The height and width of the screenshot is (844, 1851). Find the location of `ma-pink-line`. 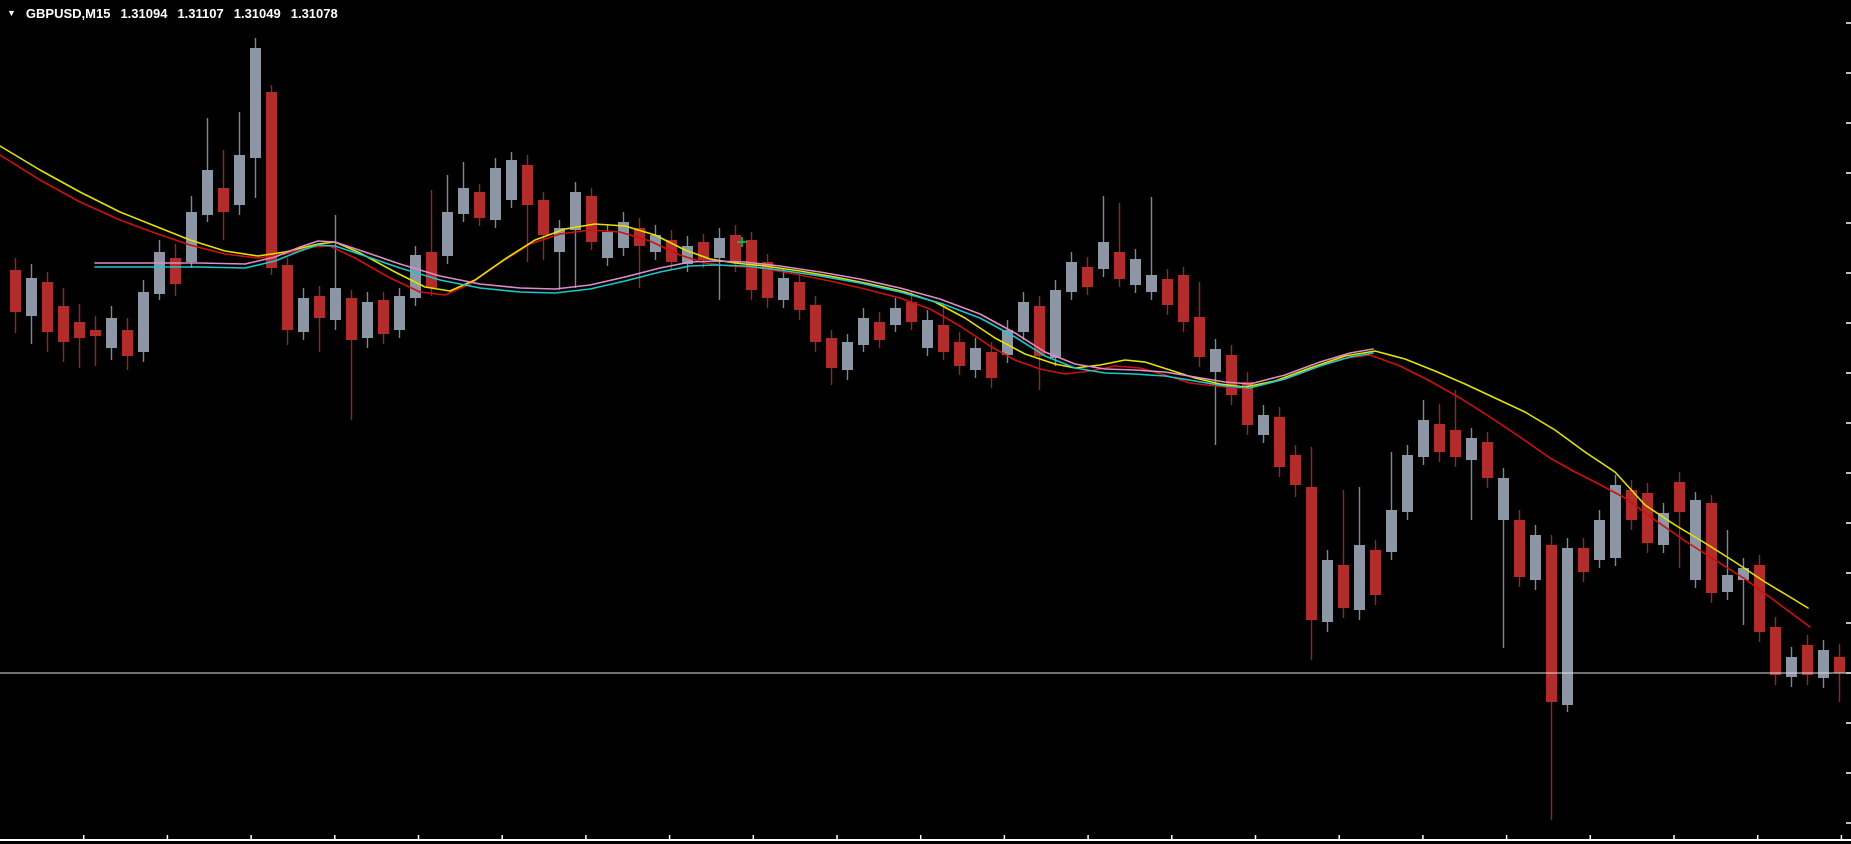

ma-pink-line is located at coordinates (734, 312).